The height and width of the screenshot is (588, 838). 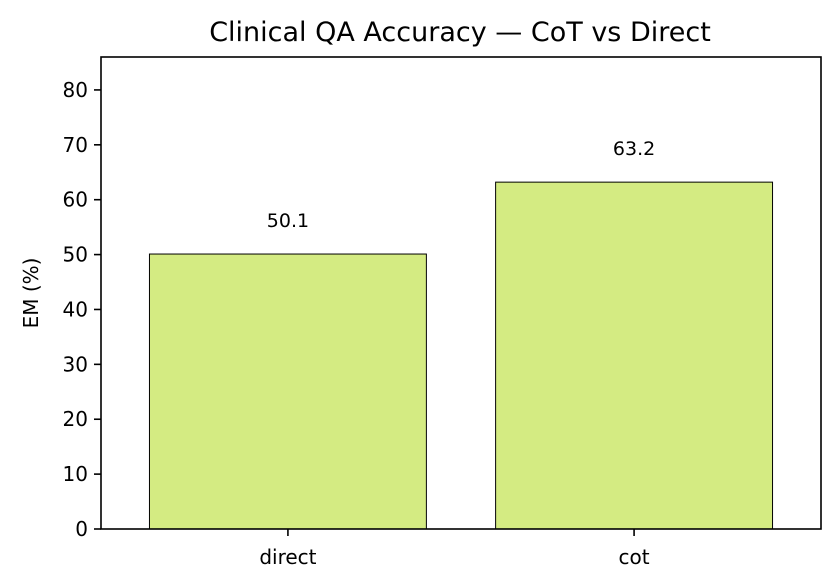 What do you see at coordinates (287, 557) in the screenshot?
I see `x-tick-label-direct: direct` at bounding box center [287, 557].